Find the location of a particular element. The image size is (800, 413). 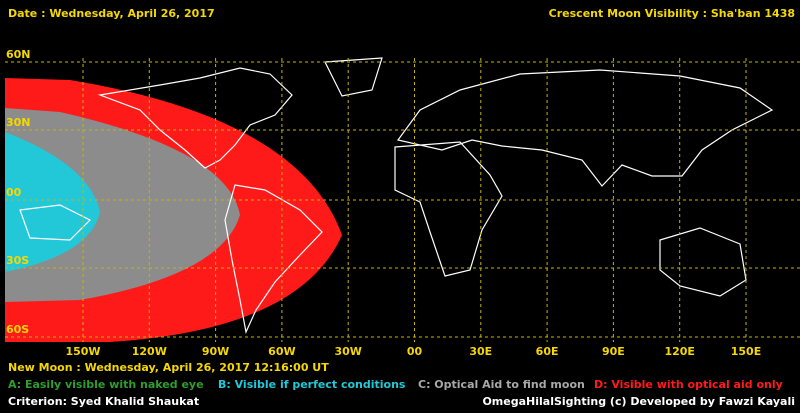

map-title: Crescent Moon Visibility : Sha'ban 1438 is located at coordinates (672, 13).